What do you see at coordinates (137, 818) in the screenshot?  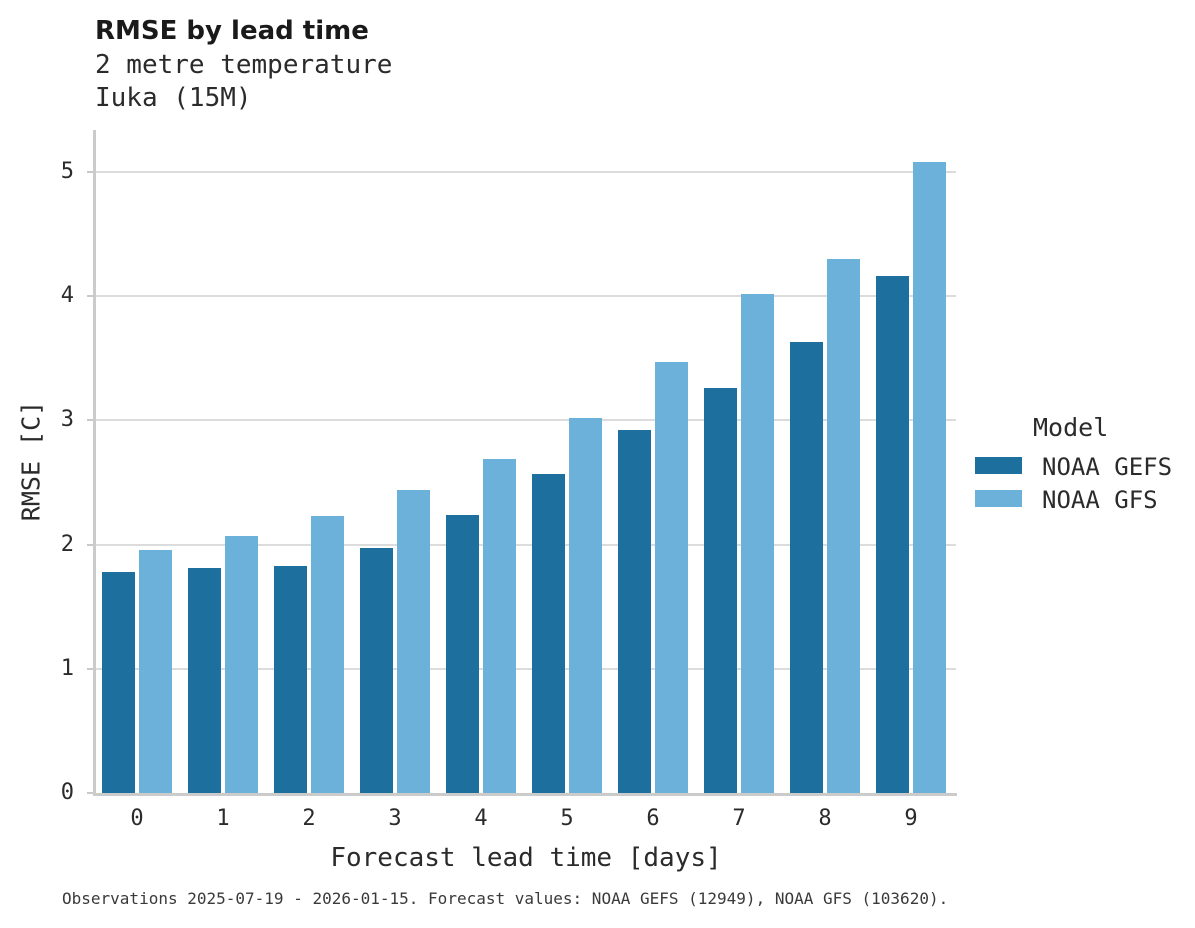 I see `x-tick-label-0: 0` at bounding box center [137, 818].